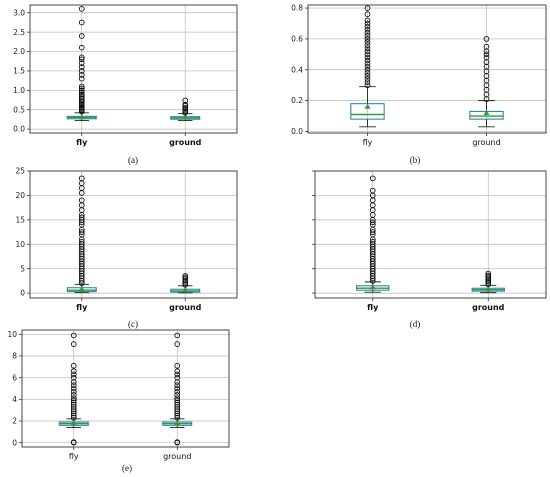  Describe the element at coordinates (22, 293) in the screenshot. I see `y-tick-label: 0` at that location.